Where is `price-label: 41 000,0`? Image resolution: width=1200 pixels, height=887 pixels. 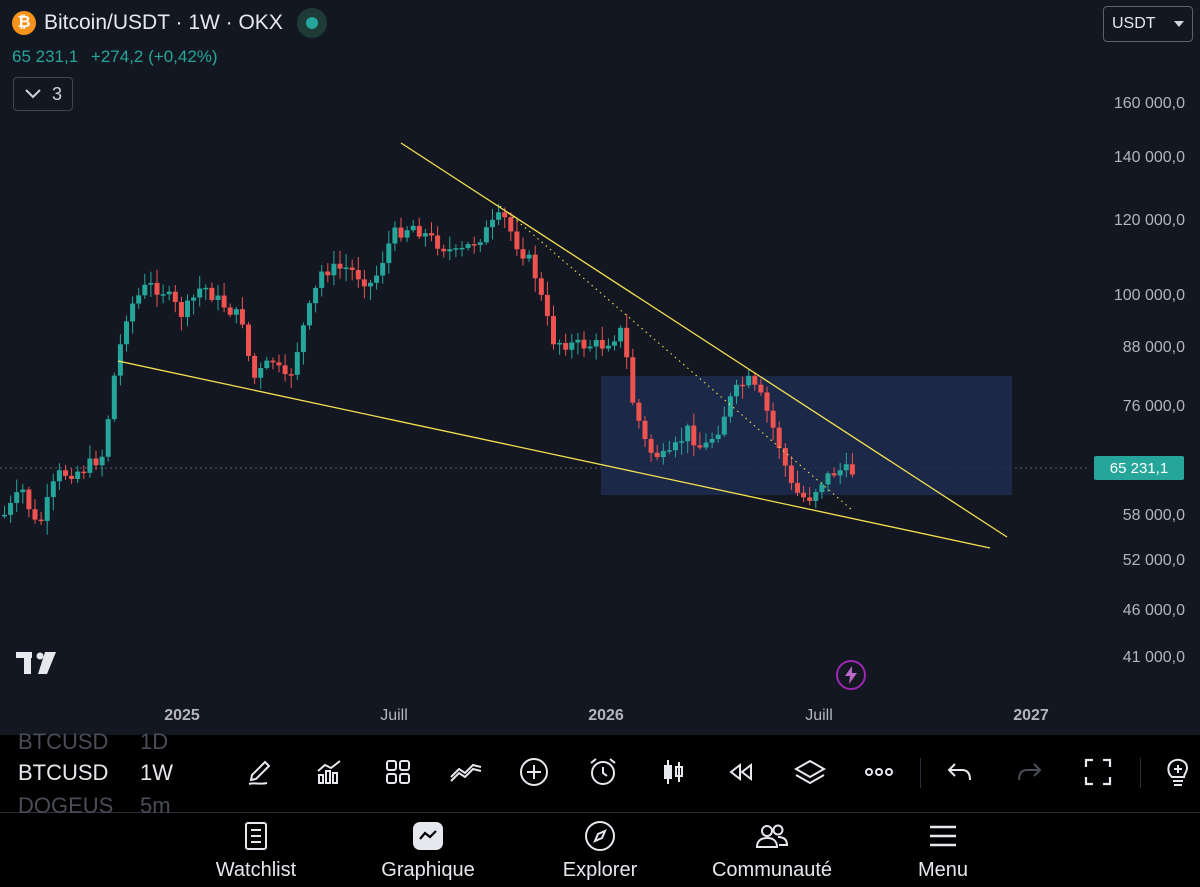 price-label: 41 000,0 is located at coordinates (1154, 657).